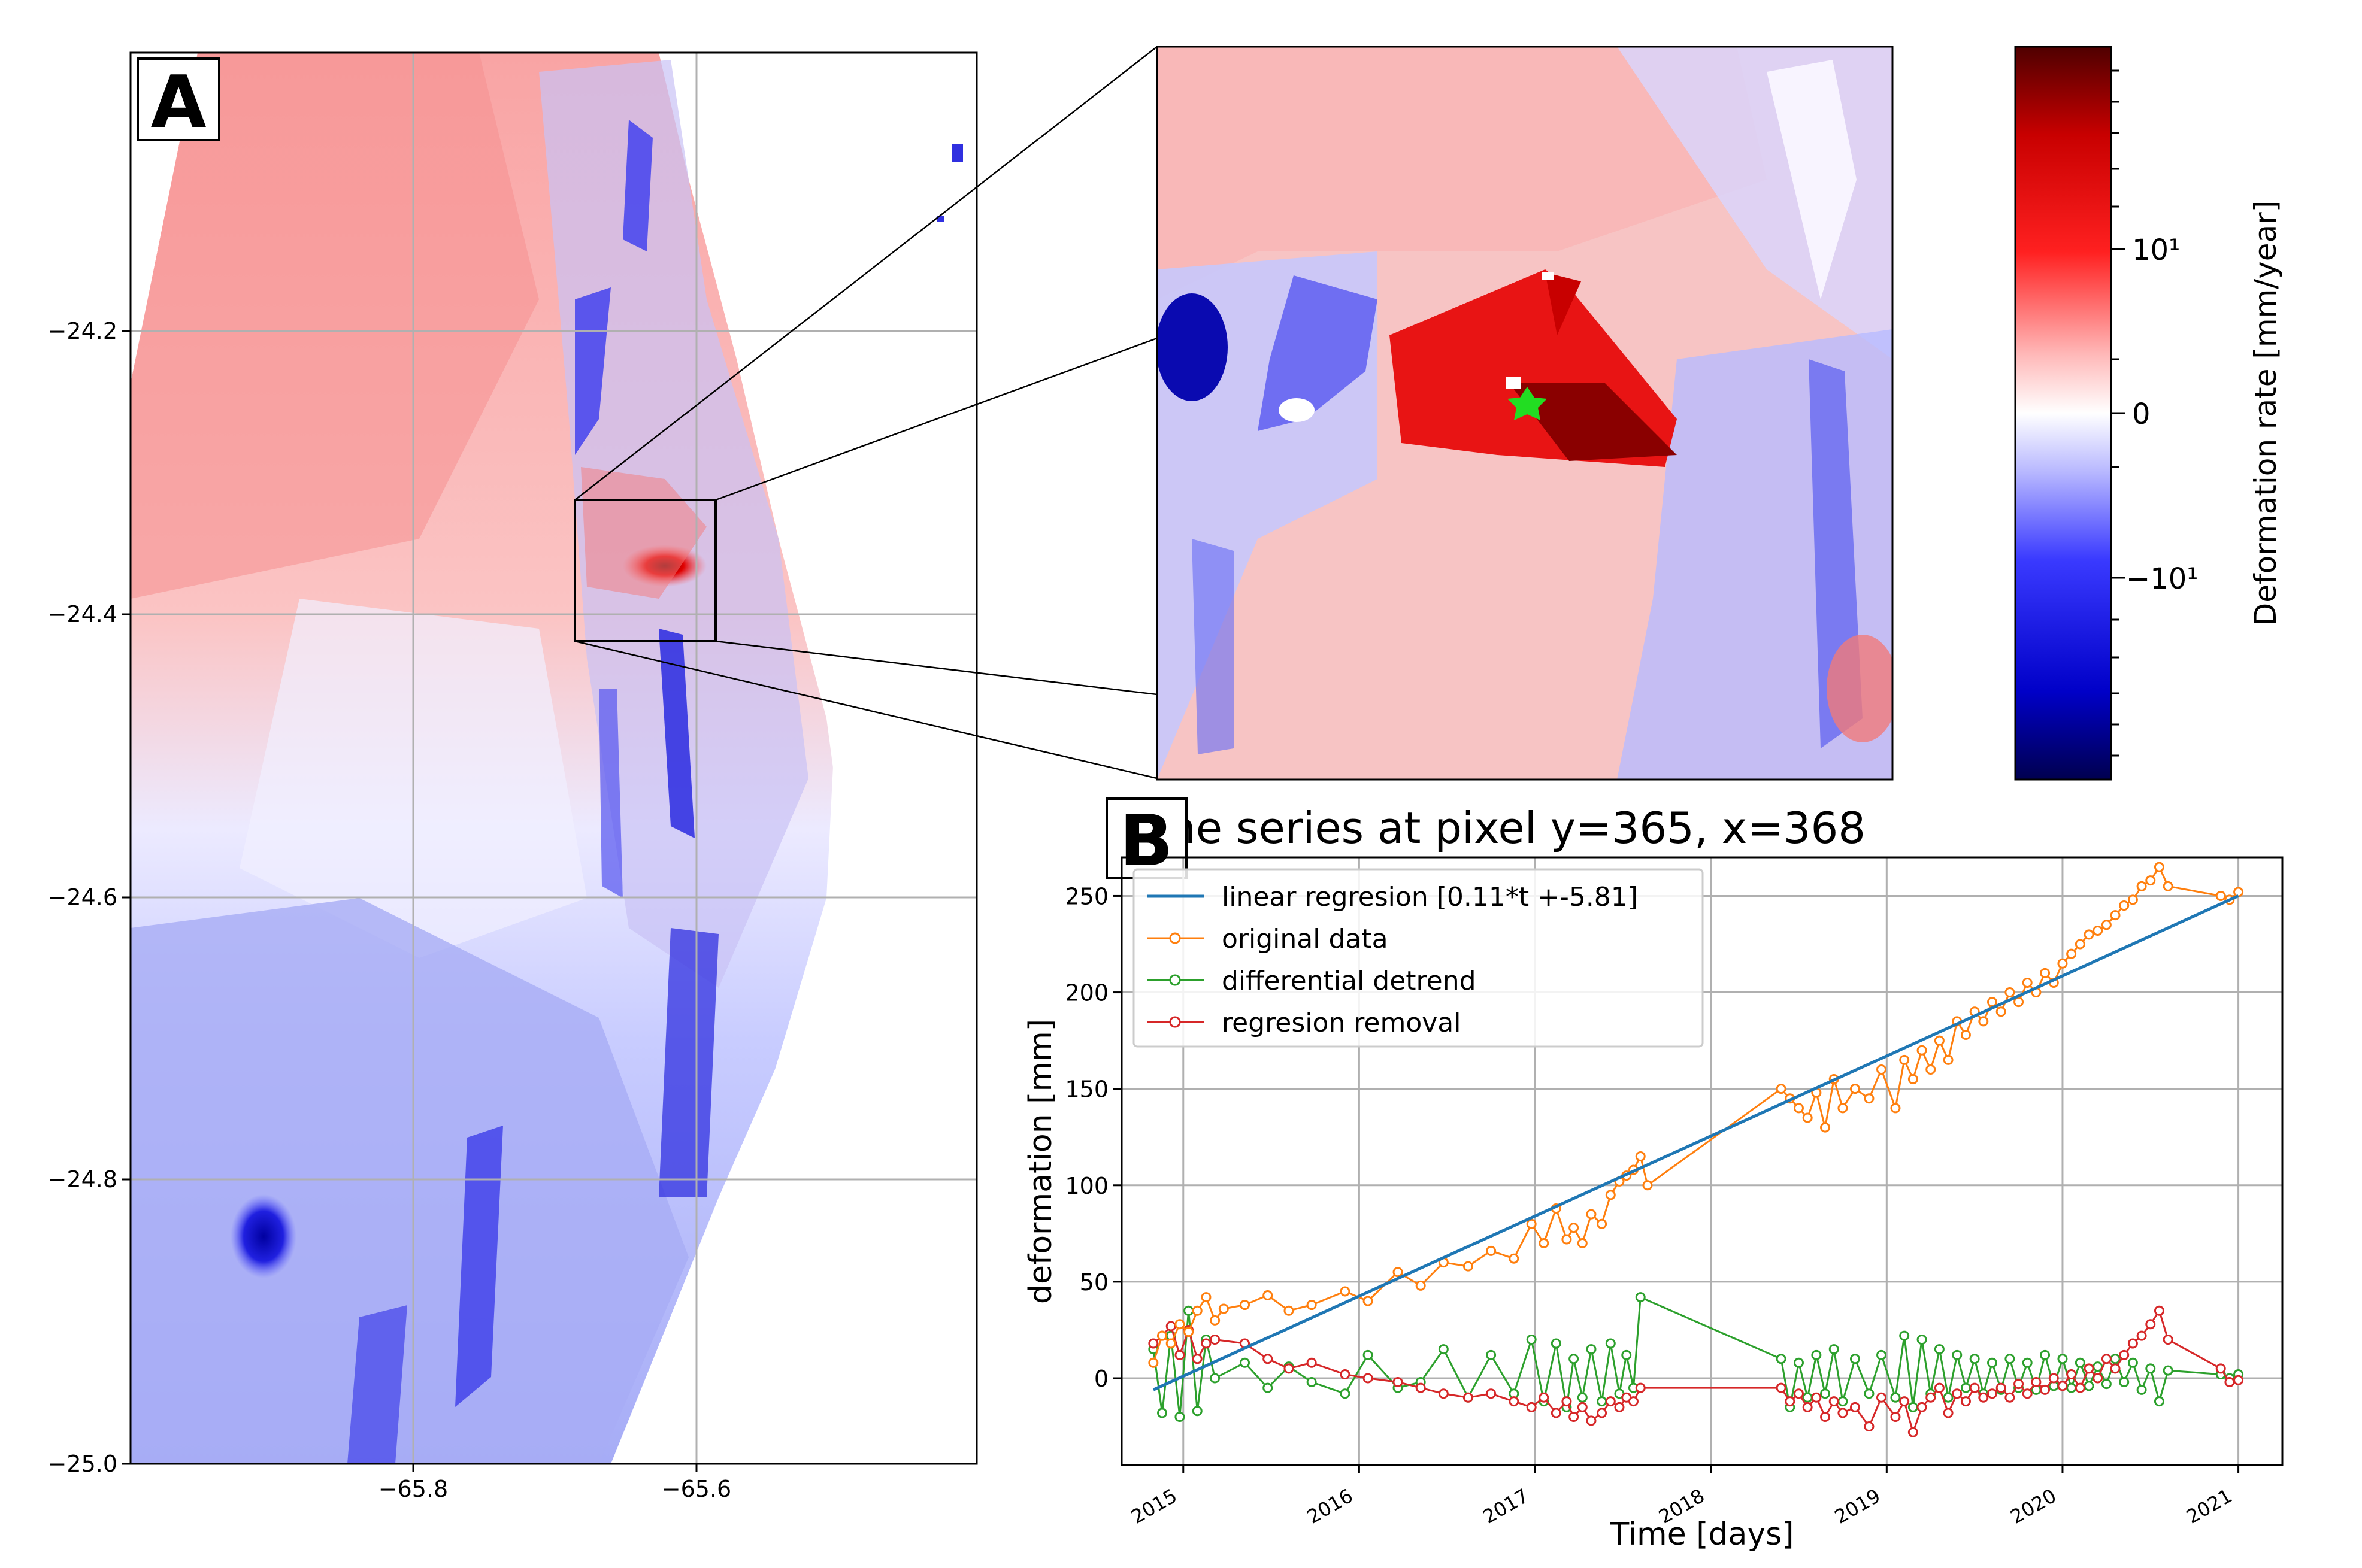  I want to click on chart-x-tick-label: 2015, so click(1154, 1506).